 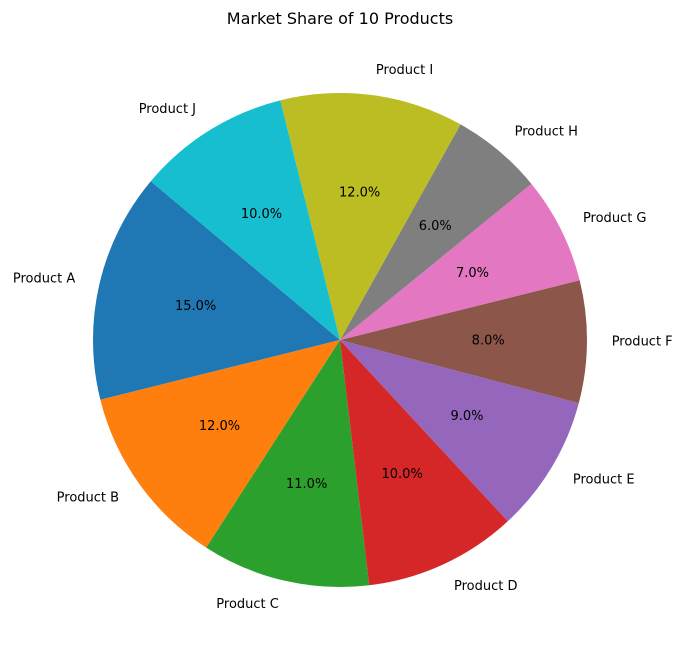 I want to click on slice-percent-product-h: 6.0%, so click(x=435, y=226).